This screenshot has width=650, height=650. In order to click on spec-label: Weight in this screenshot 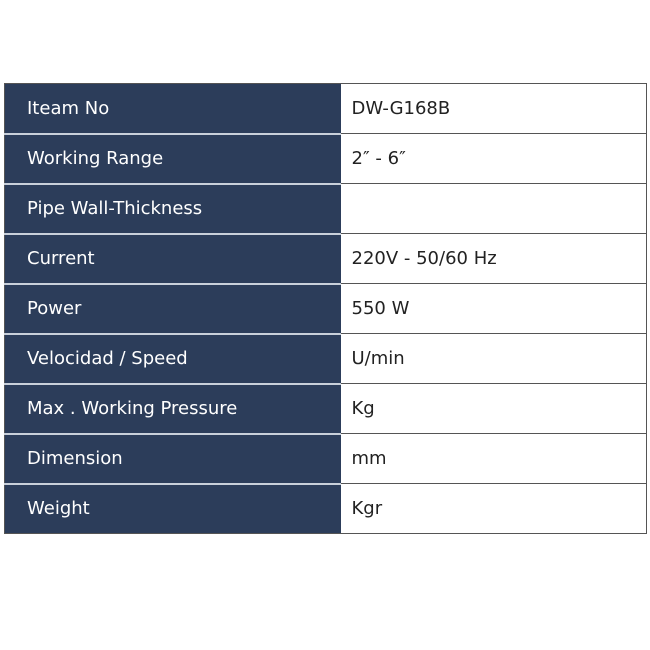, I will do `click(172, 508)`.